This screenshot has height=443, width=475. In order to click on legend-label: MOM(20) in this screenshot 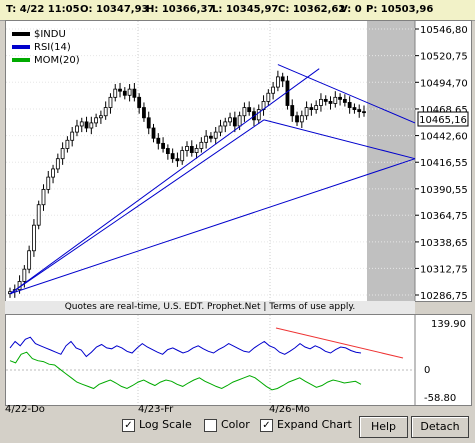, I will do `click(57, 60)`.